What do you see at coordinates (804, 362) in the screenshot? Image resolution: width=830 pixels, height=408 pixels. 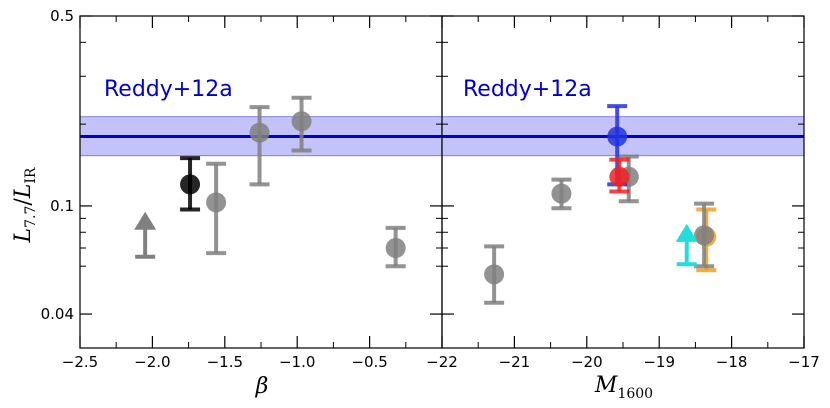 I see `x-tick-label-right: −17` at bounding box center [804, 362].